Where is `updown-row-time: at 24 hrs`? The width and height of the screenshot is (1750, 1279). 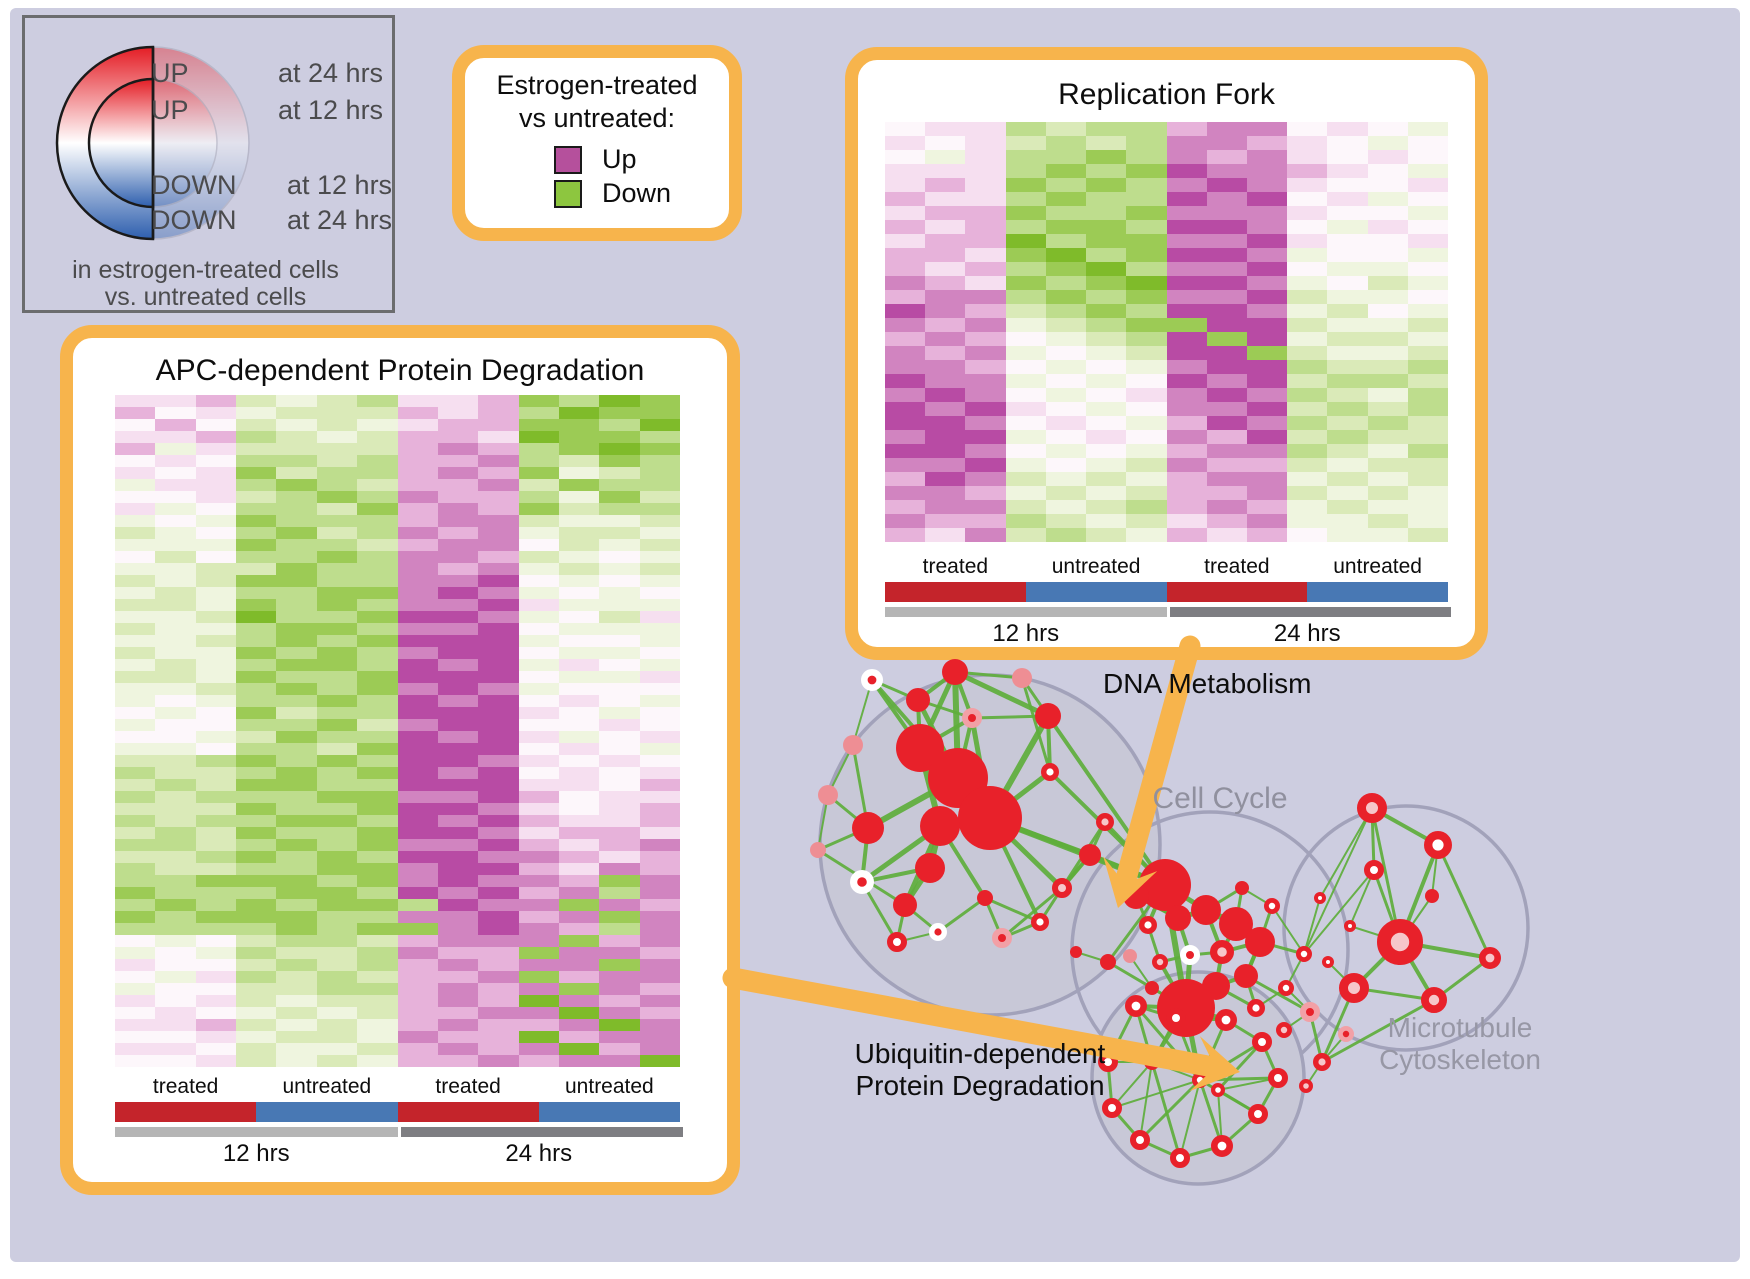 updown-row-time: at 24 hrs is located at coordinates (331, 73).